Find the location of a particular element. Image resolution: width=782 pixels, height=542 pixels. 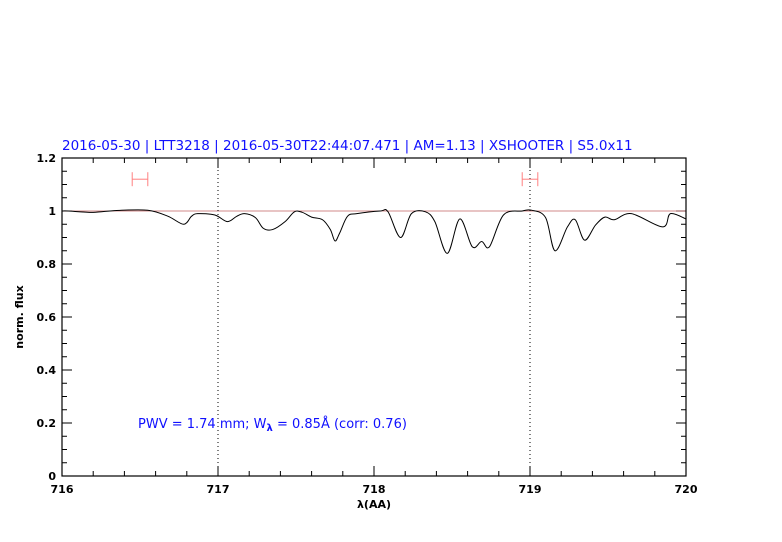

y-tick-label: 1 is located at coordinates (52, 211).